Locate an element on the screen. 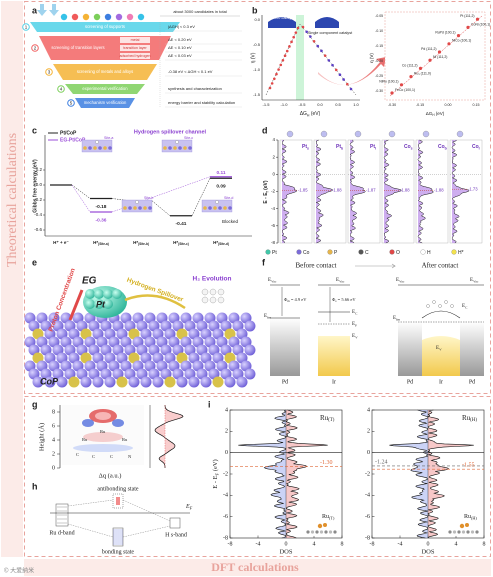 The width and height of the screenshot is (493, 577). h2-molecule is located at coordinates (213, 292).